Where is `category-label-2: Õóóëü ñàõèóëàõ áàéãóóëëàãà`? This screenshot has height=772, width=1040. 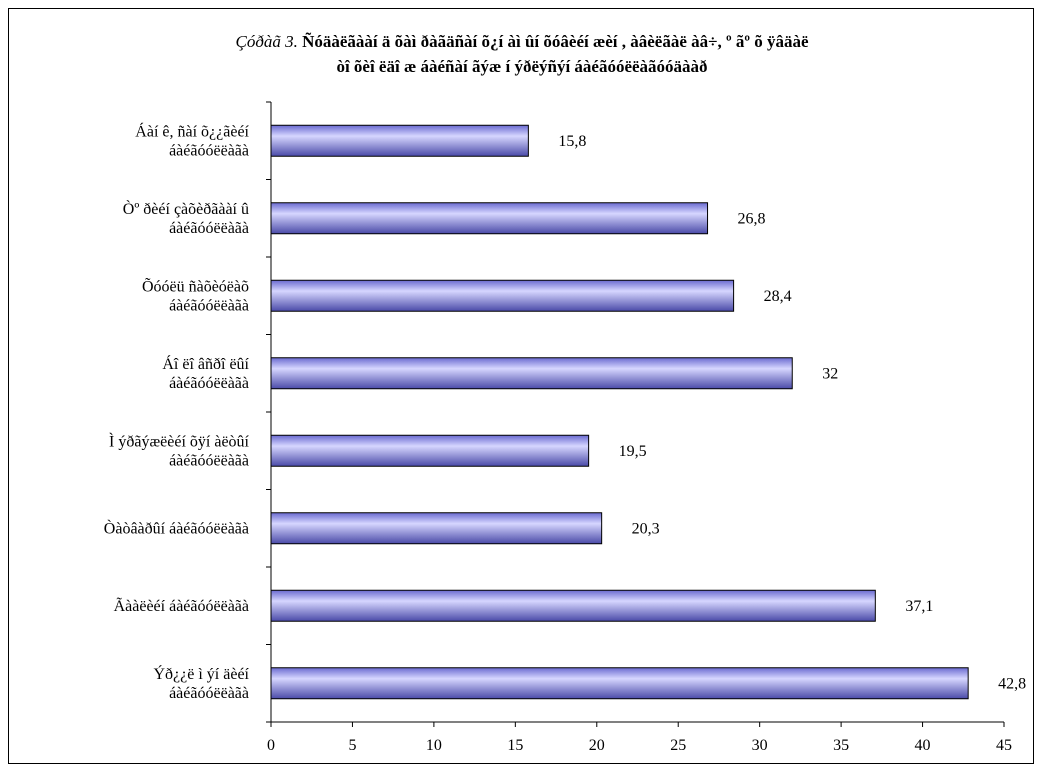 category-label-2: Õóóëü ñàõèóëàõ áàéãóóëëàãà is located at coordinates (195, 295).